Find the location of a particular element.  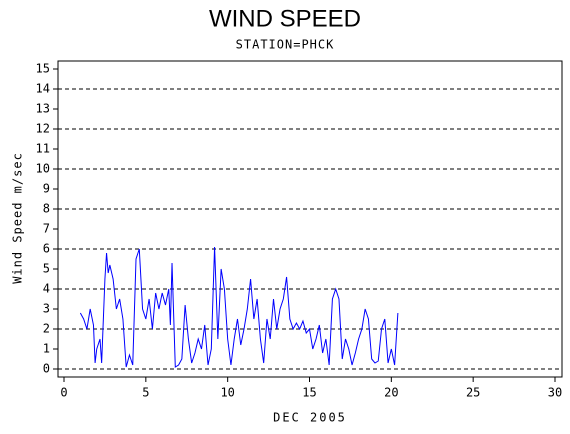

x-tick-label: 25 is located at coordinates (473, 393).